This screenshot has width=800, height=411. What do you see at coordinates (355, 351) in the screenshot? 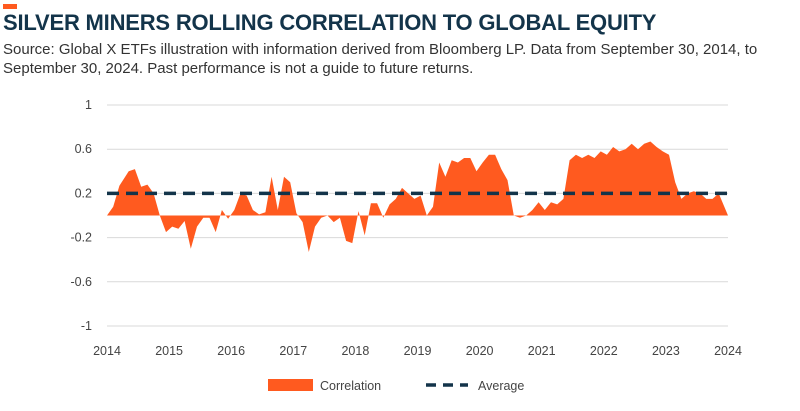
I see `x-tick-label: 2018` at bounding box center [355, 351].